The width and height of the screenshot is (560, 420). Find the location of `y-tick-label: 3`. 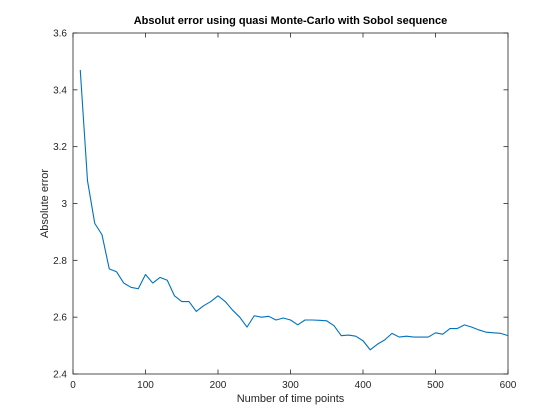

y-tick-label: 3 is located at coordinates (64, 204).